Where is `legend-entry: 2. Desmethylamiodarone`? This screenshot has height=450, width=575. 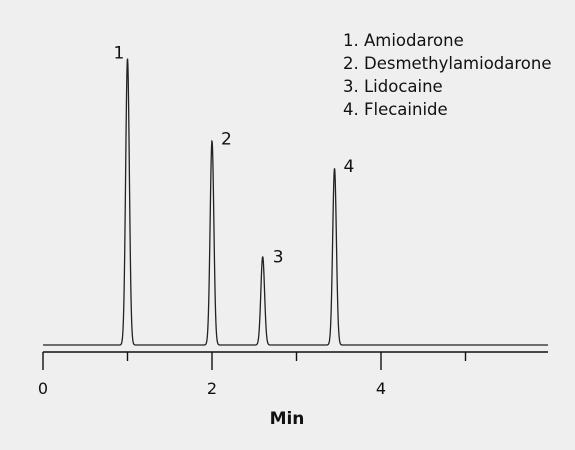 legend-entry: 2. Desmethylamiodarone is located at coordinates (447, 63).